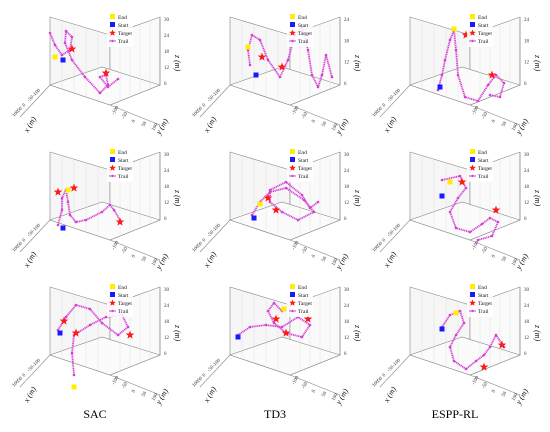 Image resolution: width=550 pixels, height=432 pixels. What do you see at coordinates (25, 241) in the screenshot?
I see `x-tick-label: 0` at bounding box center [25, 241].